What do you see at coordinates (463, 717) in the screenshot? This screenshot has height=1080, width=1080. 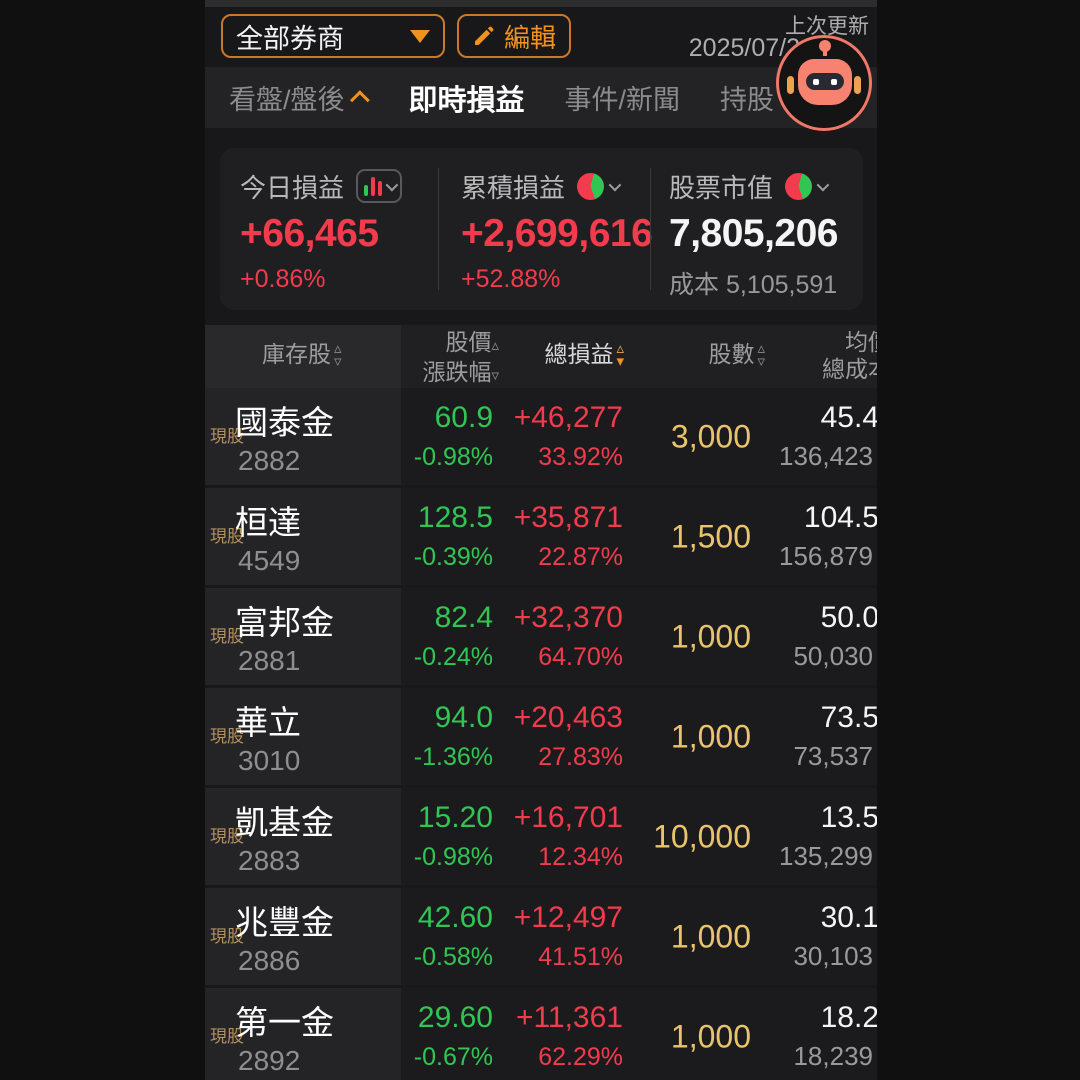 I see `stock-price: 94.0` at bounding box center [463, 717].